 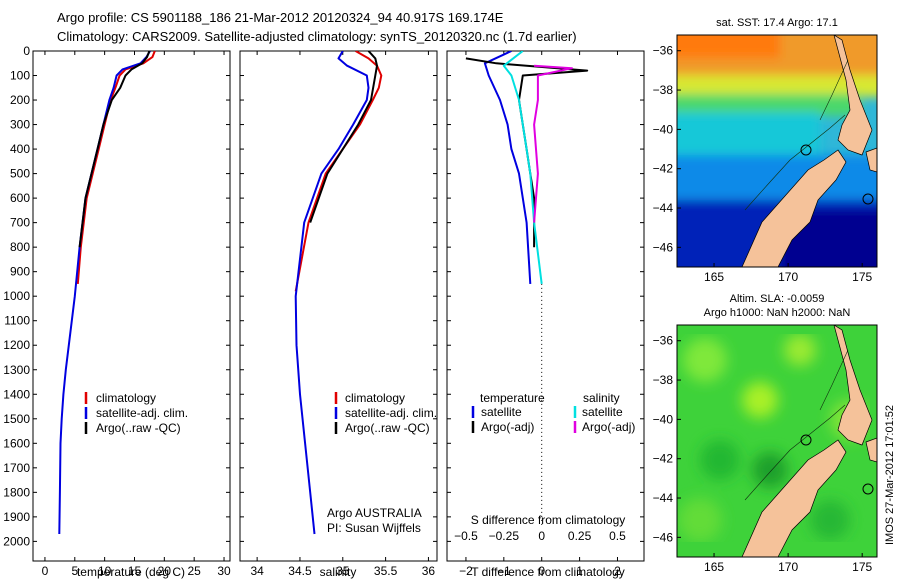 What do you see at coordinates (504, 536) in the screenshot?
I see `s-tick-label: −0.25` at bounding box center [504, 536].